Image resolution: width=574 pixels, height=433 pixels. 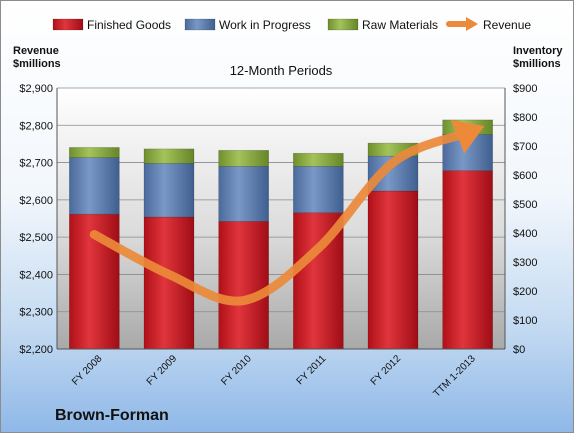 I want to click on right-tick-label: $800, so click(x=525, y=118).